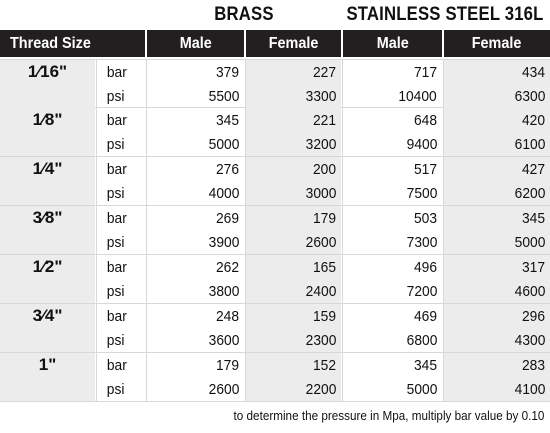 Image resolution: width=550 pixels, height=433 pixels. What do you see at coordinates (425, 218) in the screenshot?
I see `bar-ss-male-value: 503` at bounding box center [425, 218].